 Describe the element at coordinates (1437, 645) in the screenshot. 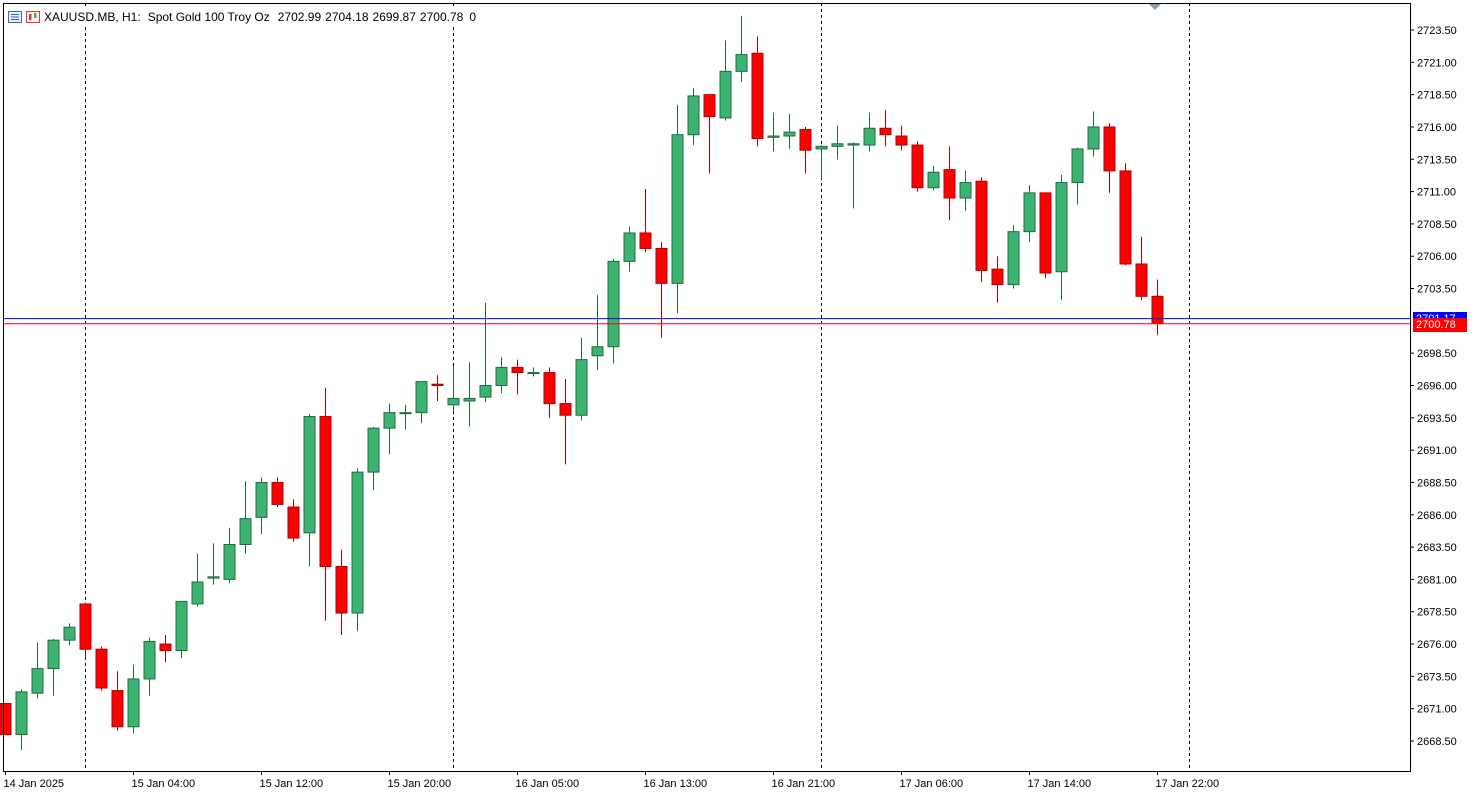

I see `y-tick-label: 2676.00` at that location.